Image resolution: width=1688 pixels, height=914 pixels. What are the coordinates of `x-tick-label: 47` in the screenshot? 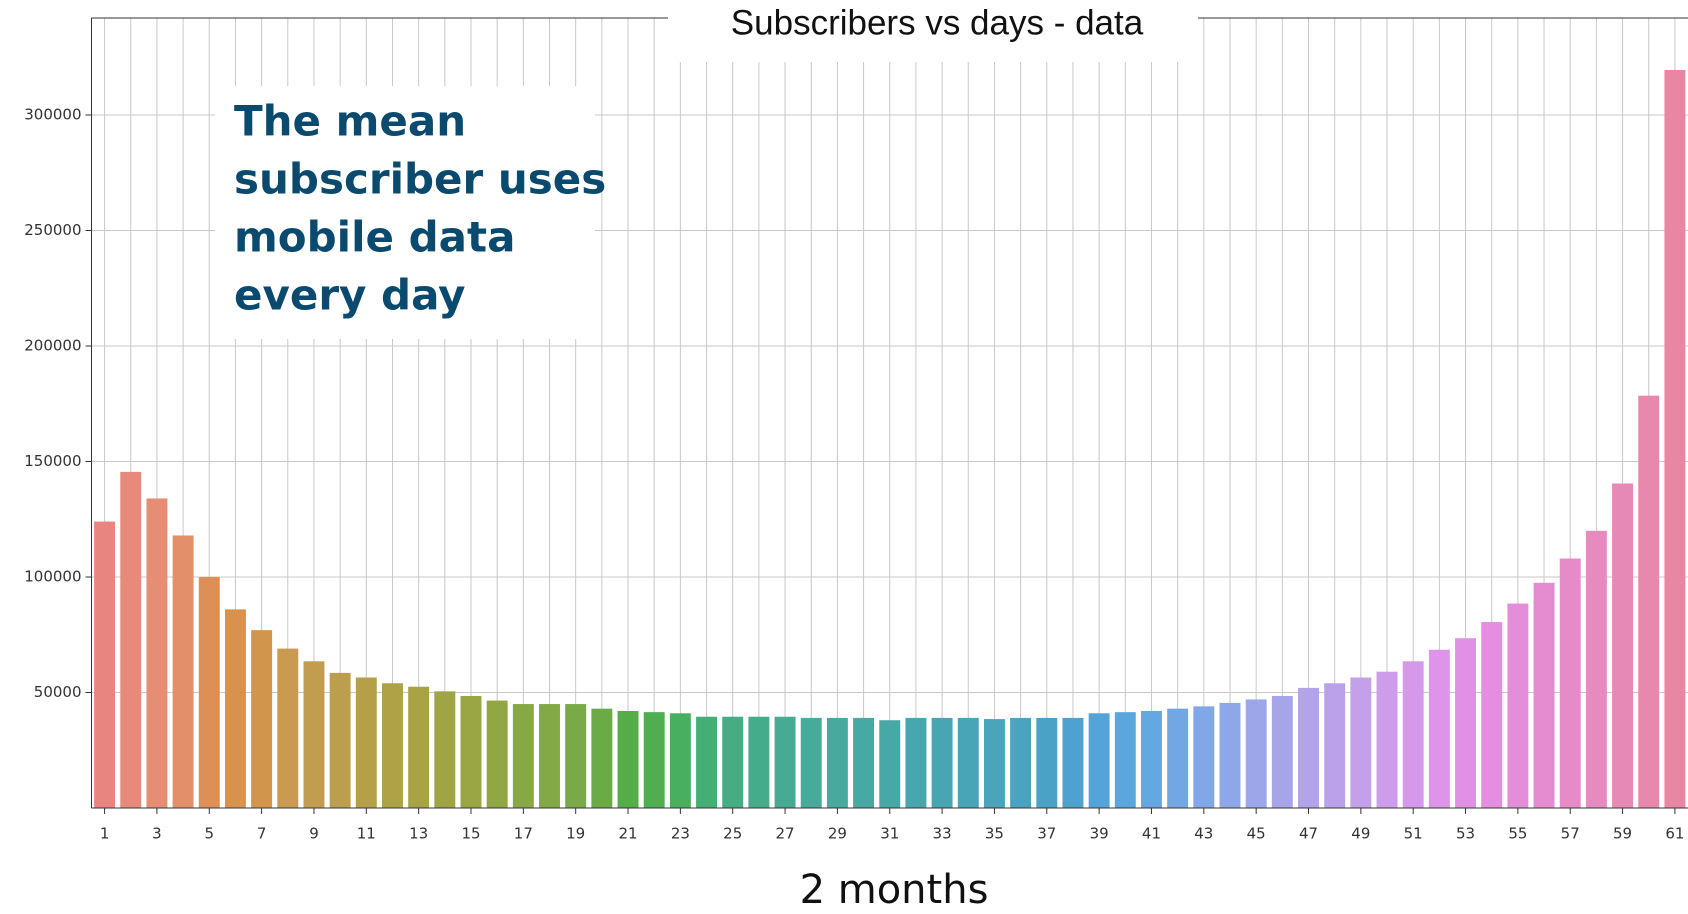 It's located at (1308, 834).